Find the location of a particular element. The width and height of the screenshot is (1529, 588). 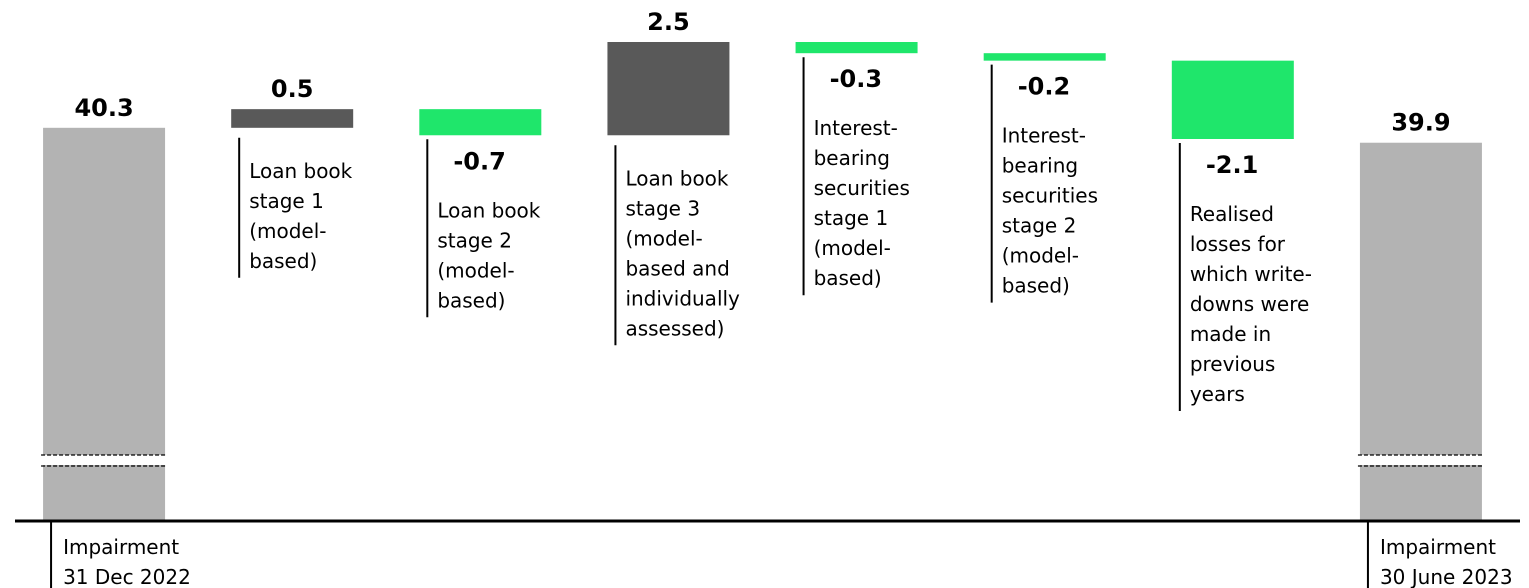

category-label: losses for is located at coordinates (1238, 244).